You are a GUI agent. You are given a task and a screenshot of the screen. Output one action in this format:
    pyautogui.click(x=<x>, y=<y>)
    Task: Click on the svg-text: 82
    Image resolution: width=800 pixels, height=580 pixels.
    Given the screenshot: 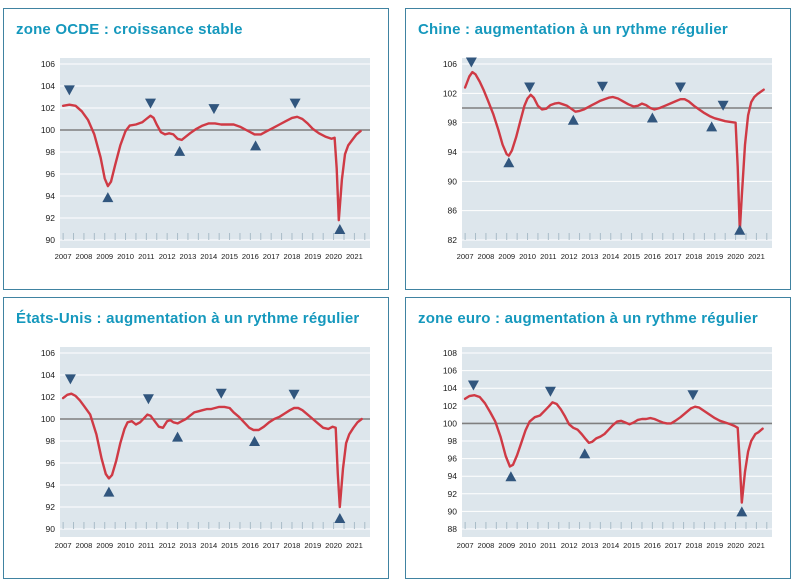 What is the action you would take?
    pyautogui.click(x=453, y=240)
    